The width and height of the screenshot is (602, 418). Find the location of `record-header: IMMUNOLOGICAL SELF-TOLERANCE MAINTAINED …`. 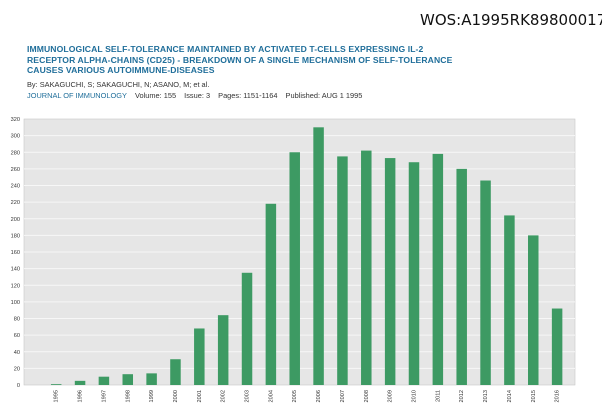

record-header: IMMUNOLOGICAL SELF-TOLERANCE MAINTAINED … is located at coordinates (249, 72).